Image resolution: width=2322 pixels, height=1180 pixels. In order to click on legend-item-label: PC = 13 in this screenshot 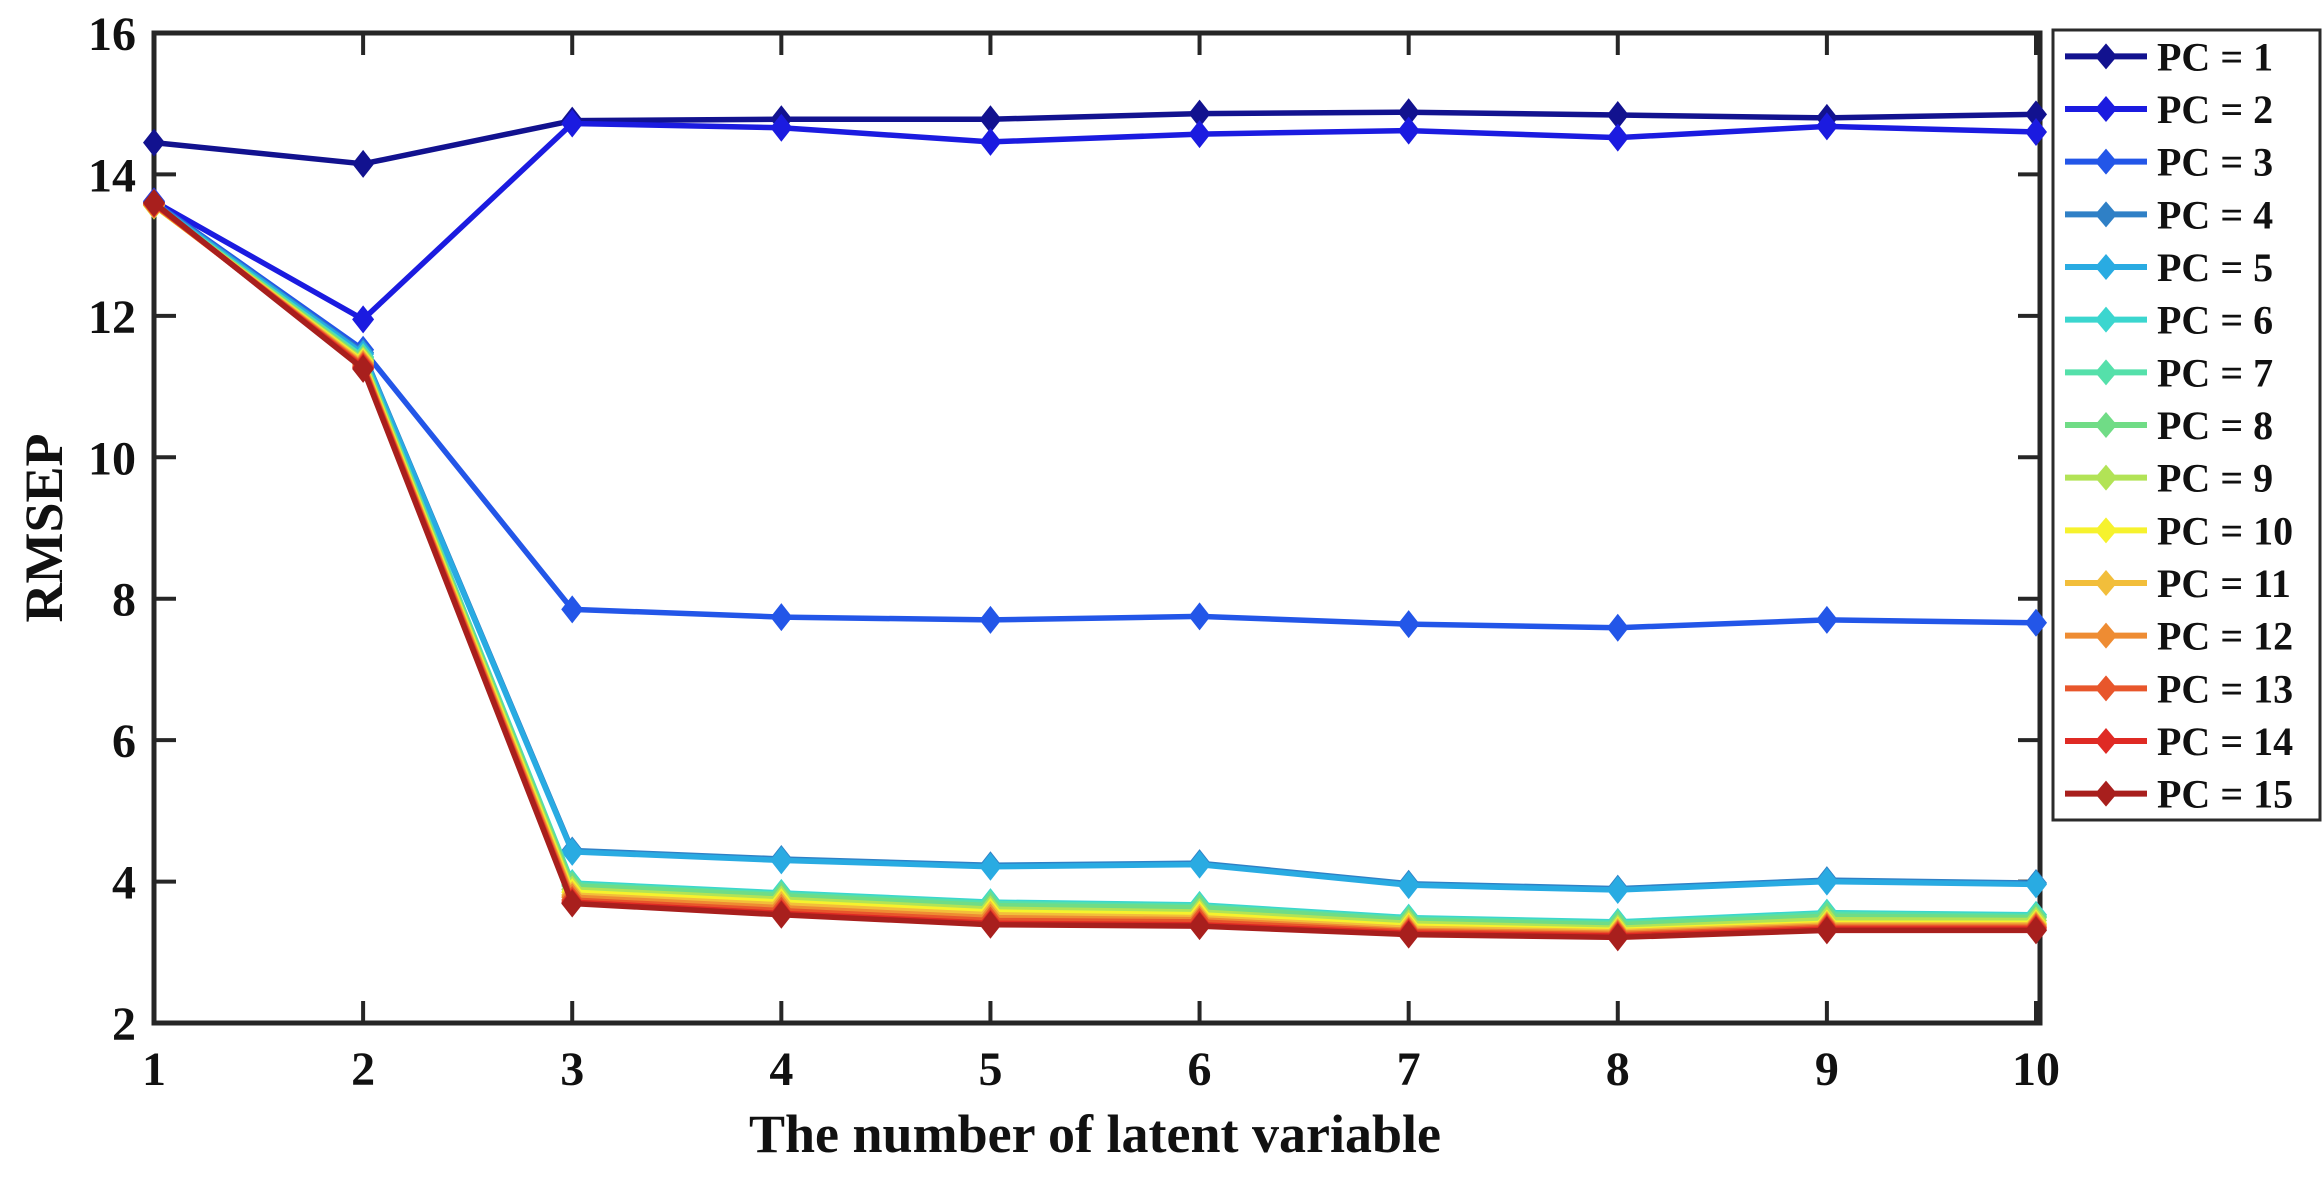, I will do `click(2225, 688)`.